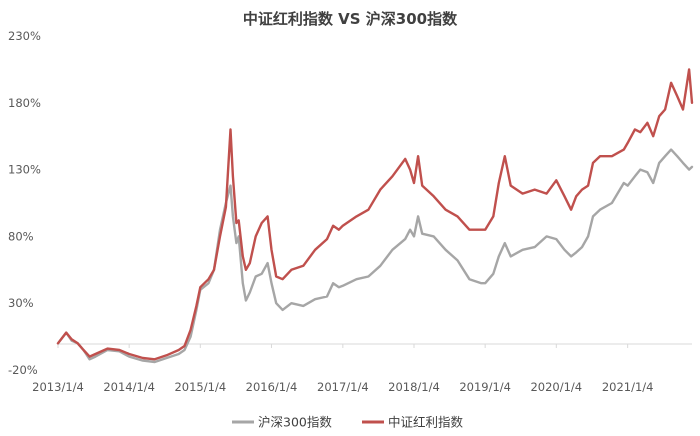 This screenshot has height=436, width=700. What do you see at coordinates (21, 303) in the screenshot?
I see `y-tick-label: 30%` at bounding box center [21, 303].